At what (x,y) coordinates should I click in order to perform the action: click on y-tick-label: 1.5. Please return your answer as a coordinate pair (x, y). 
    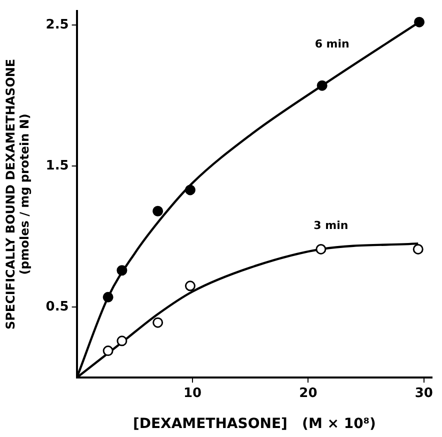
    Looking at the image, I should click on (57, 166).